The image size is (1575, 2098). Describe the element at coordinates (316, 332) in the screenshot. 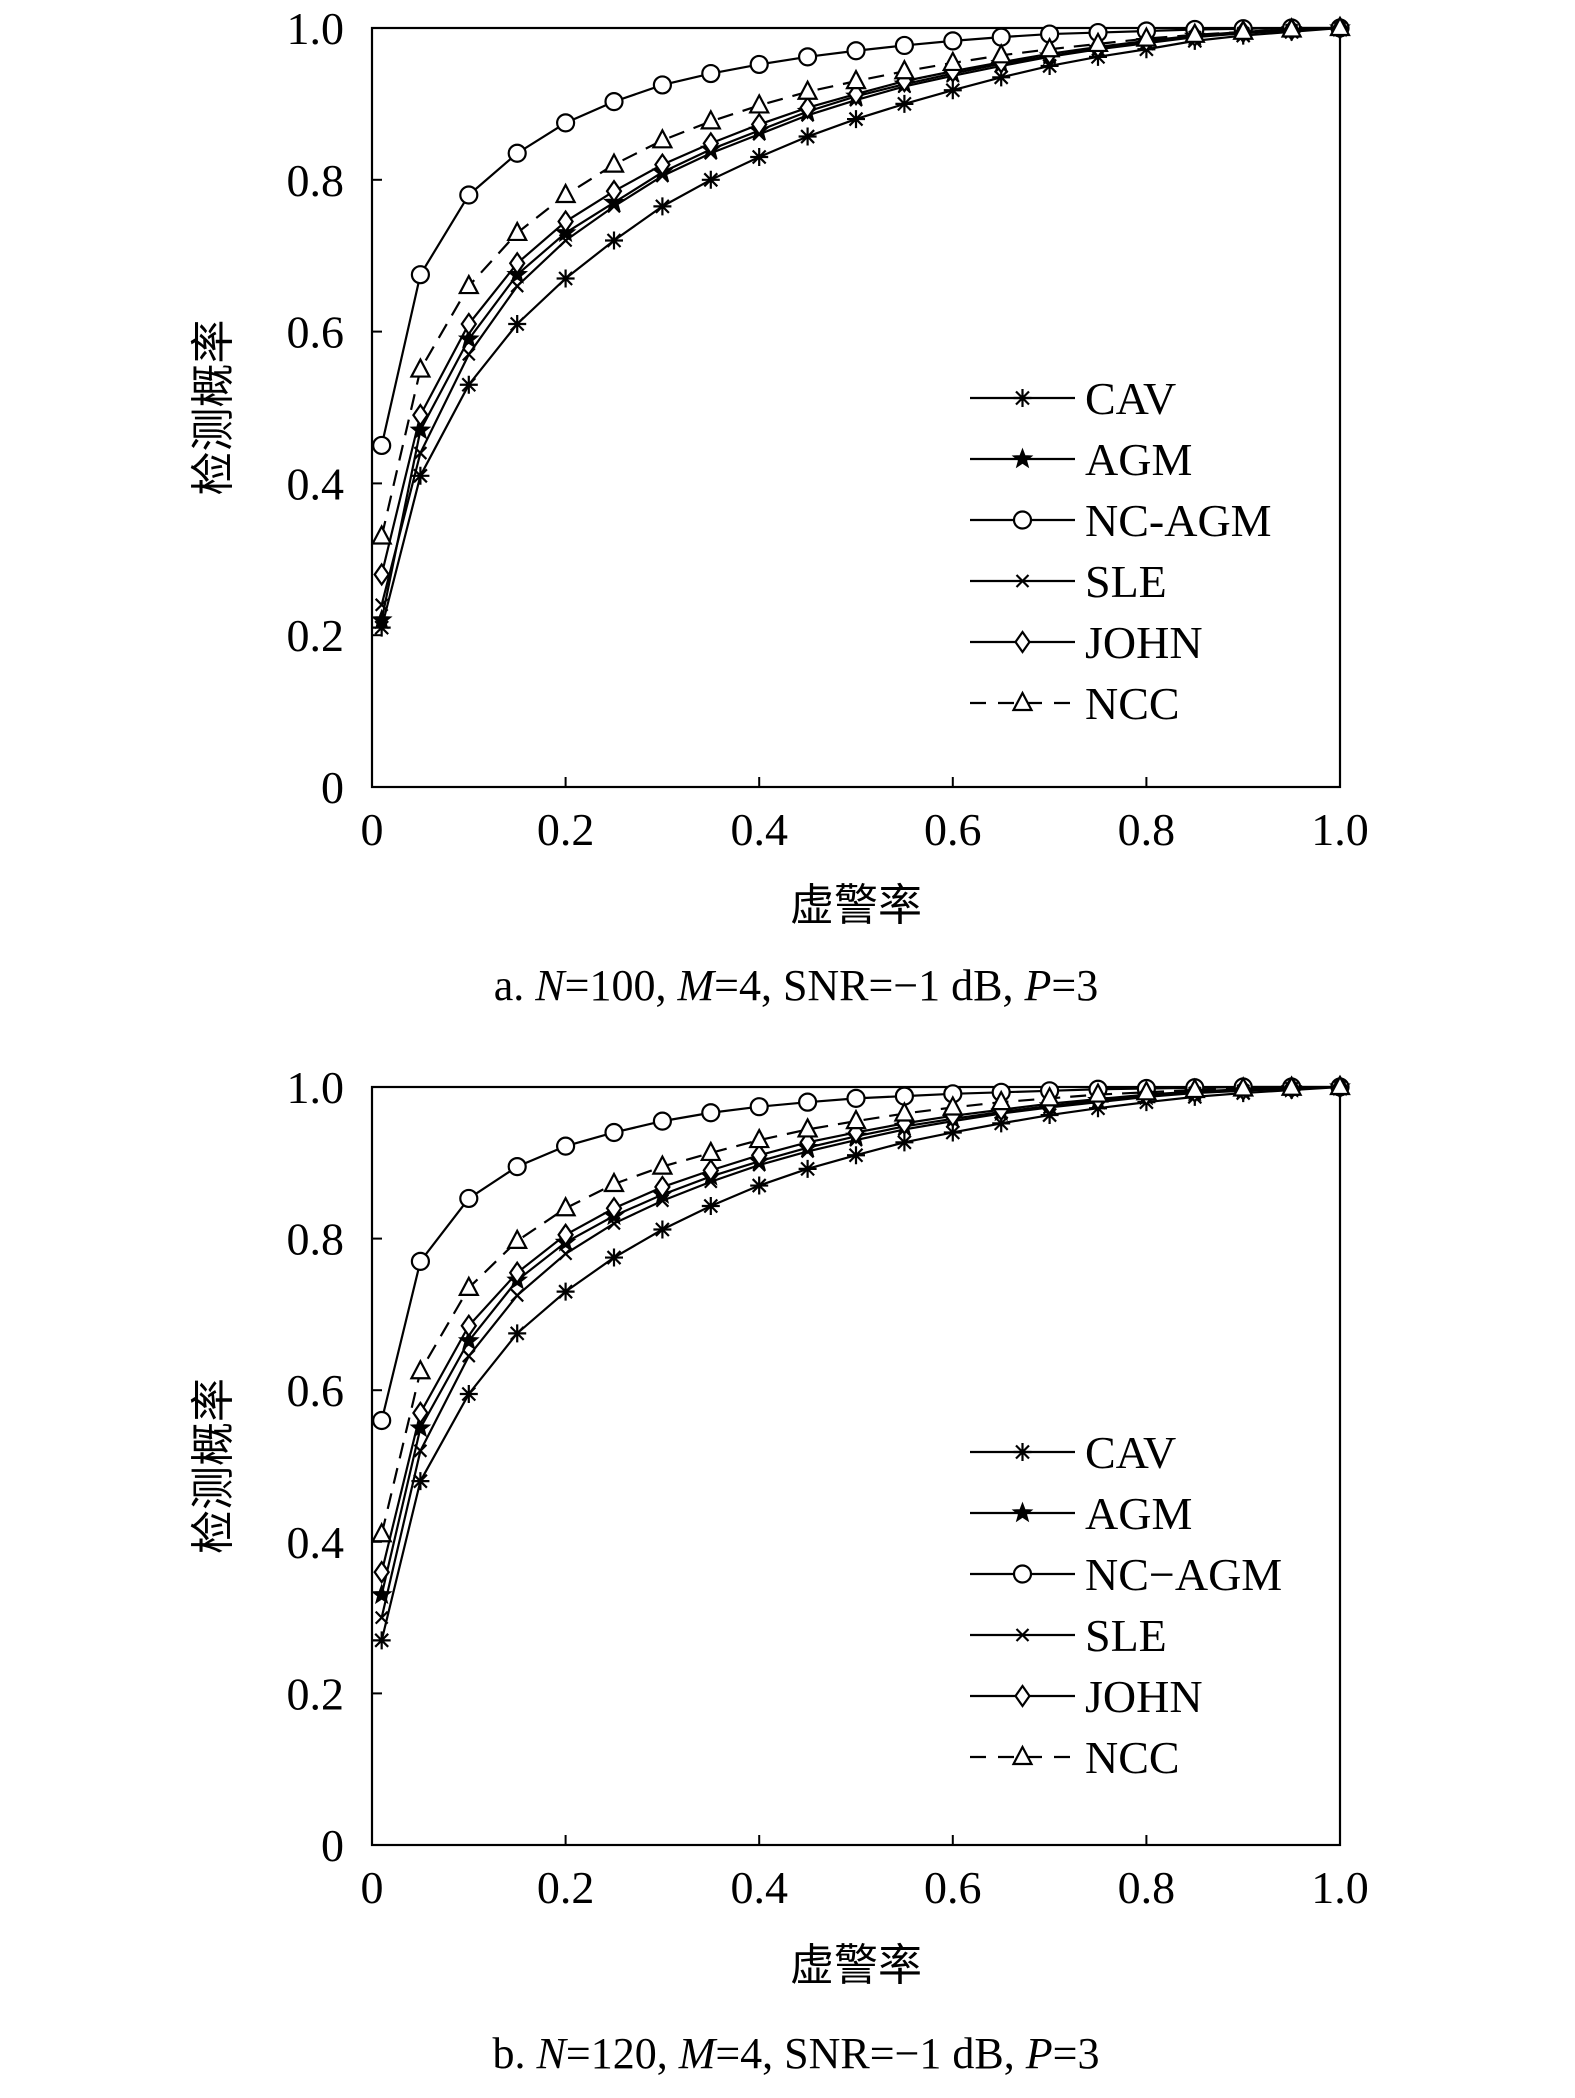

I see `y-tick-label: 0.6` at that location.